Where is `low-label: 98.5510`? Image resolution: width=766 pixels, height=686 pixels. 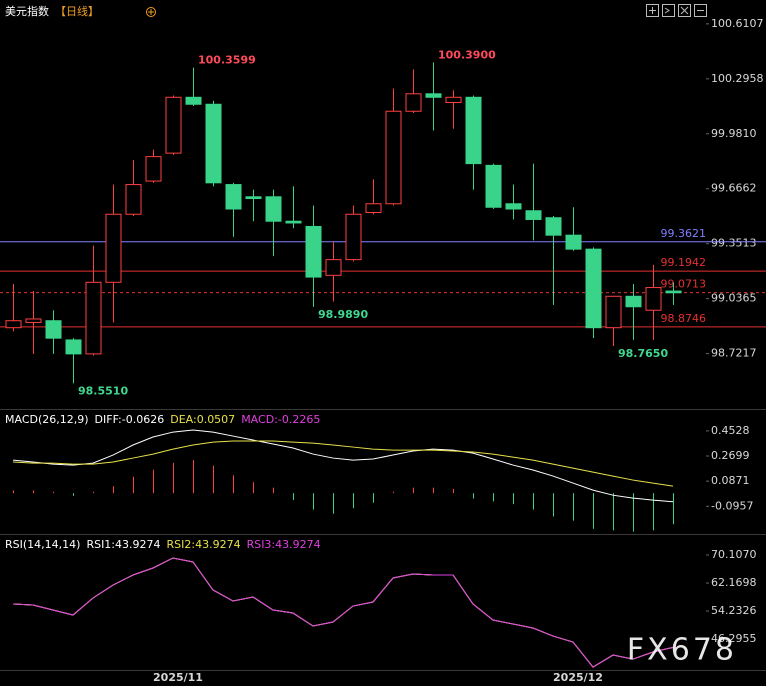
low-label: 98.5510 is located at coordinates (103, 390).